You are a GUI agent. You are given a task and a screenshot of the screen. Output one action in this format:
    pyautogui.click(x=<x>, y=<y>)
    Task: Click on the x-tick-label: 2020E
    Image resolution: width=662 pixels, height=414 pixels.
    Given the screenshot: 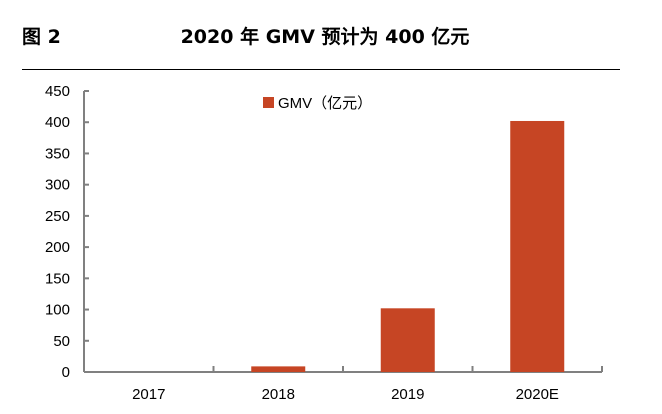 What is the action you would take?
    pyautogui.click(x=537, y=394)
    